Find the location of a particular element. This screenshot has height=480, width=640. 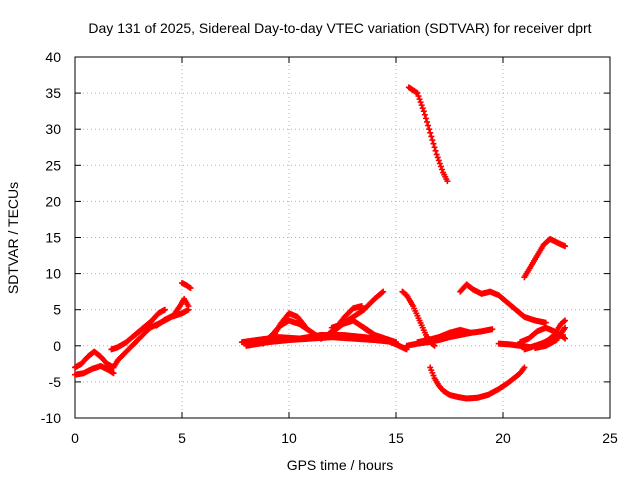

y-tick-label: 10 is located at coordinates (53, 274).